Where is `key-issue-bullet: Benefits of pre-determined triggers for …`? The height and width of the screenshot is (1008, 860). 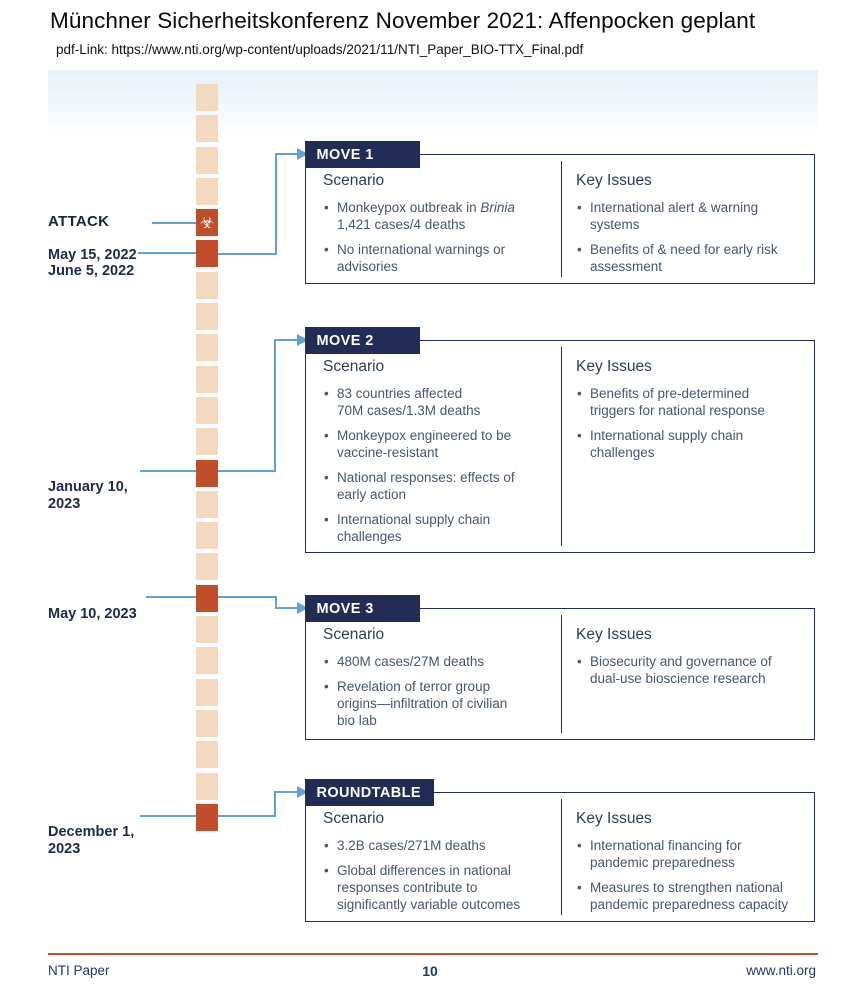 key-issue-bullet: Benefits of pre-determined triggers for … is located at coordinates (689, 402).